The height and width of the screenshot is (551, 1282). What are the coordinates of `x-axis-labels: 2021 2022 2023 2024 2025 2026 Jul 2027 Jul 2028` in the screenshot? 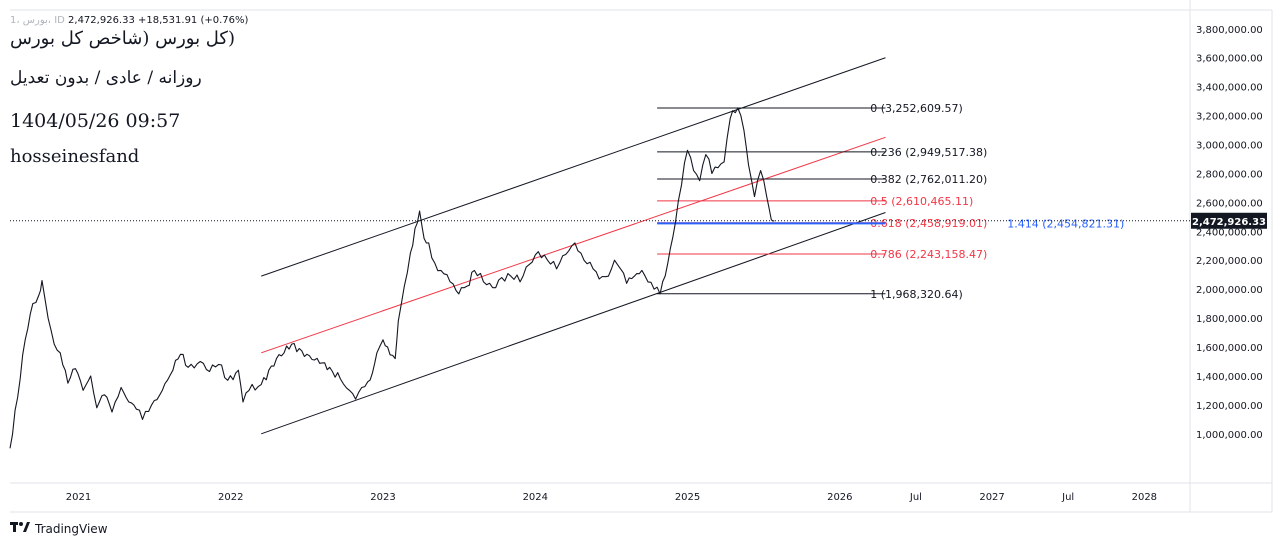 It's located at (611, 497).